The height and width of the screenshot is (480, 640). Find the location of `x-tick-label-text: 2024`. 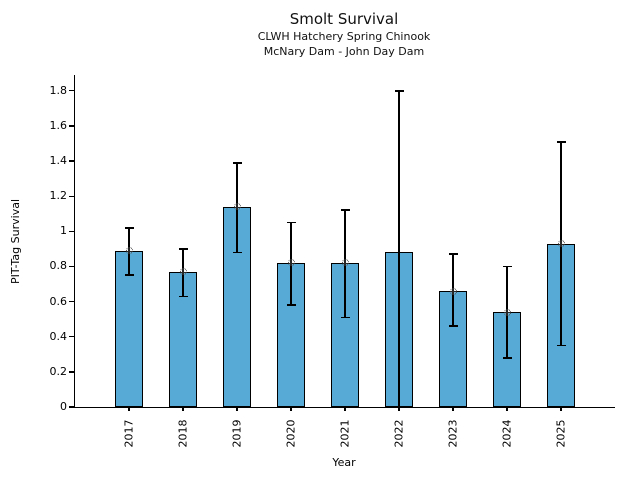

x-tick-label-text: 2024 is located at coordinates (507, 433).